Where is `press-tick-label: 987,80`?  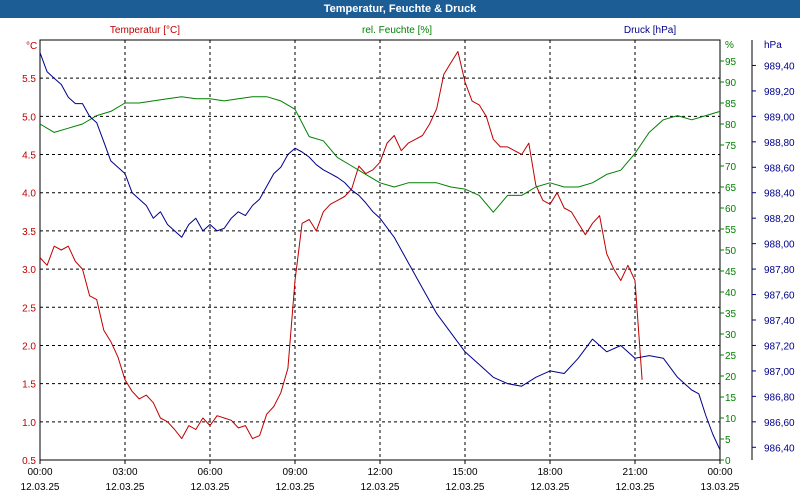 press-tick-label: 987,80 is located at coordinates (779, 270).